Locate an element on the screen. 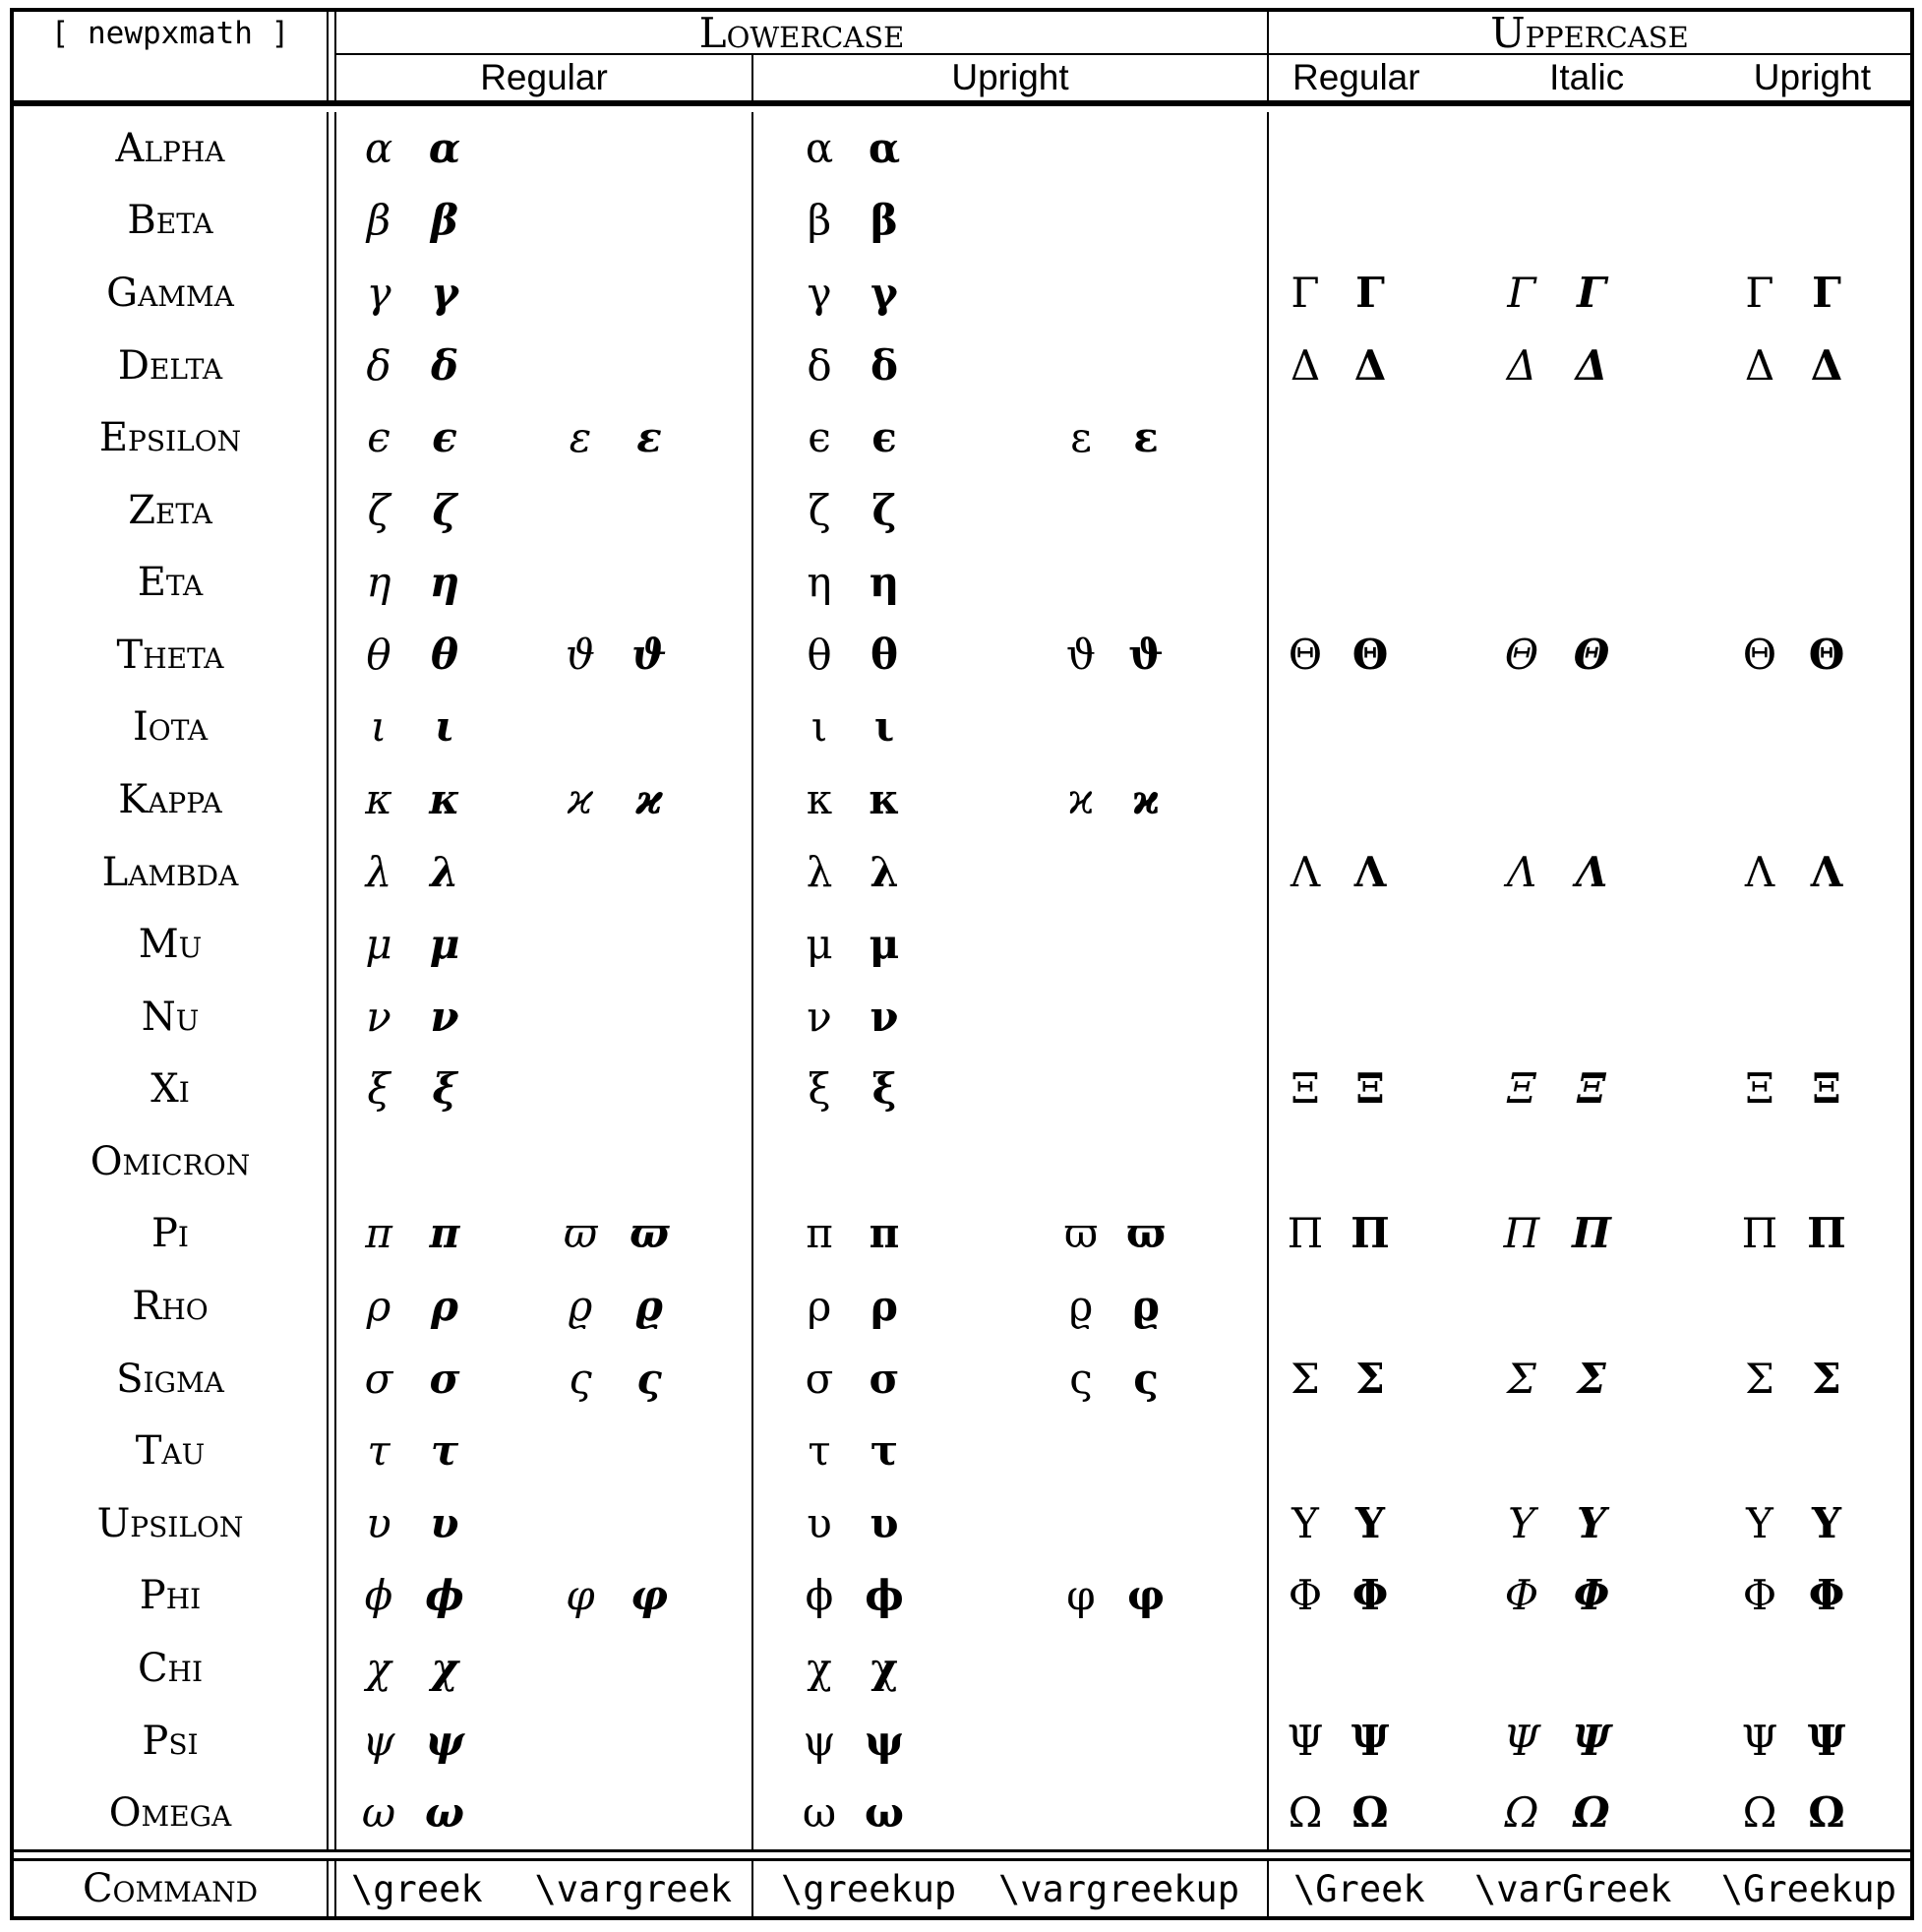 The width and height of the screenshot is (1922, 1932). lowercase-upright-cell is located at coordinates (1011, 1162).